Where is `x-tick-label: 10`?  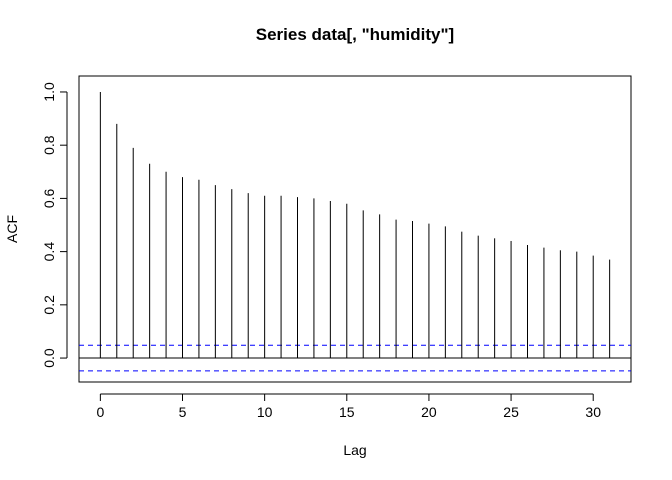 x-tick-label: 10 is located at coordinates (265, 412).